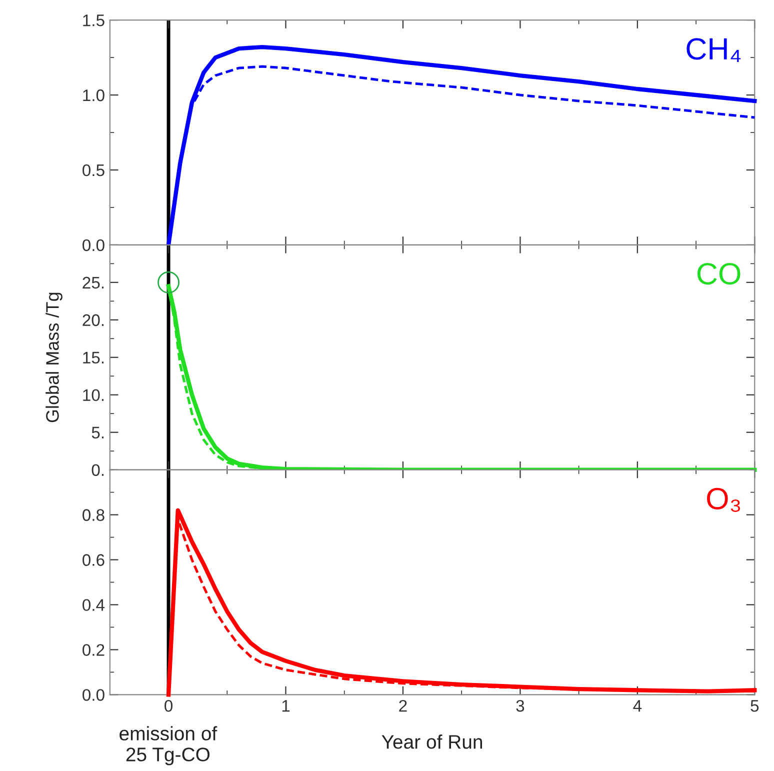  What do you see at coordinates (713, 50) in the screenshot?
I see `series-label: CH₄` at bounding box center [713, 50].